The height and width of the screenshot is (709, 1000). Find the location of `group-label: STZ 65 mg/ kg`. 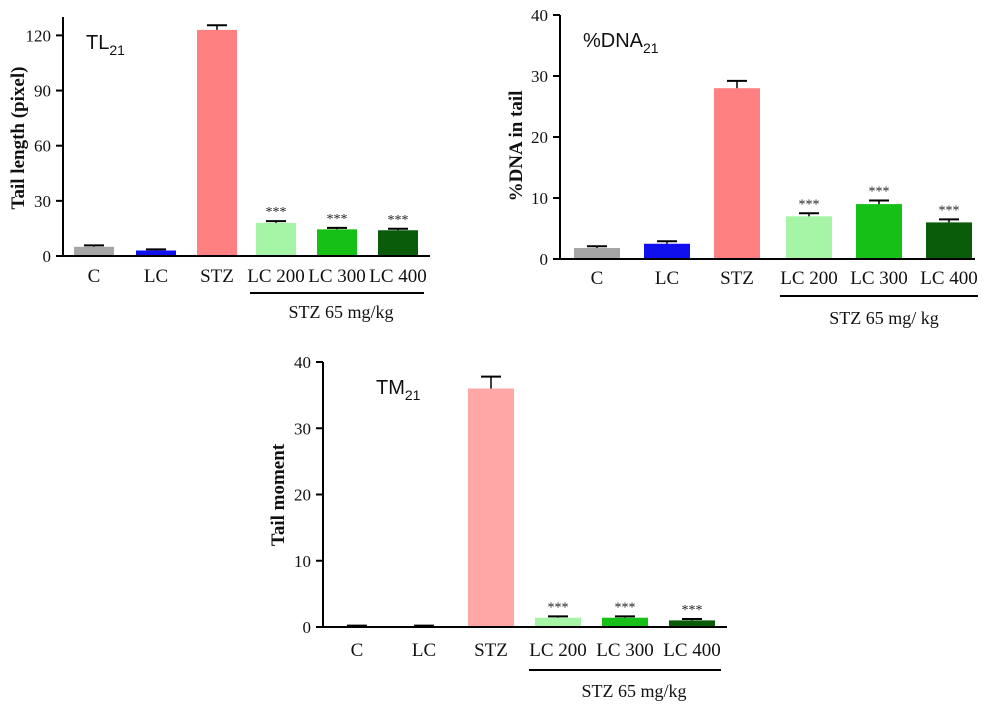

group-label: STZ 65 mg/ kg is located at coordinates (884, 318).